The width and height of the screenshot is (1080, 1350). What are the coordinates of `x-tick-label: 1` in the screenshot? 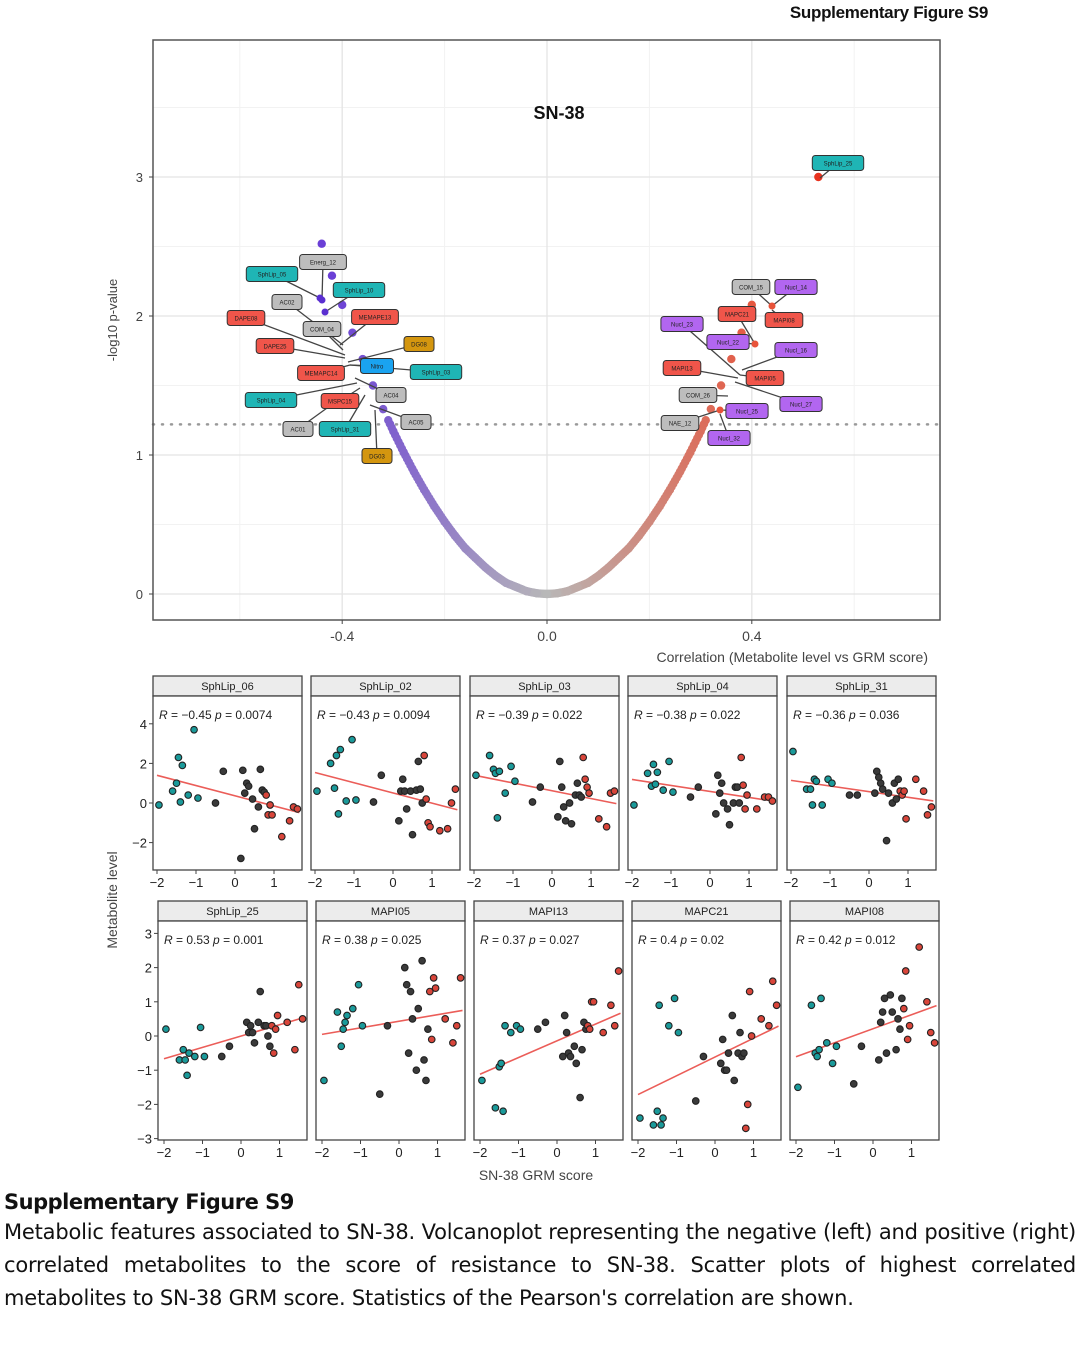 It's located at (907, 882).